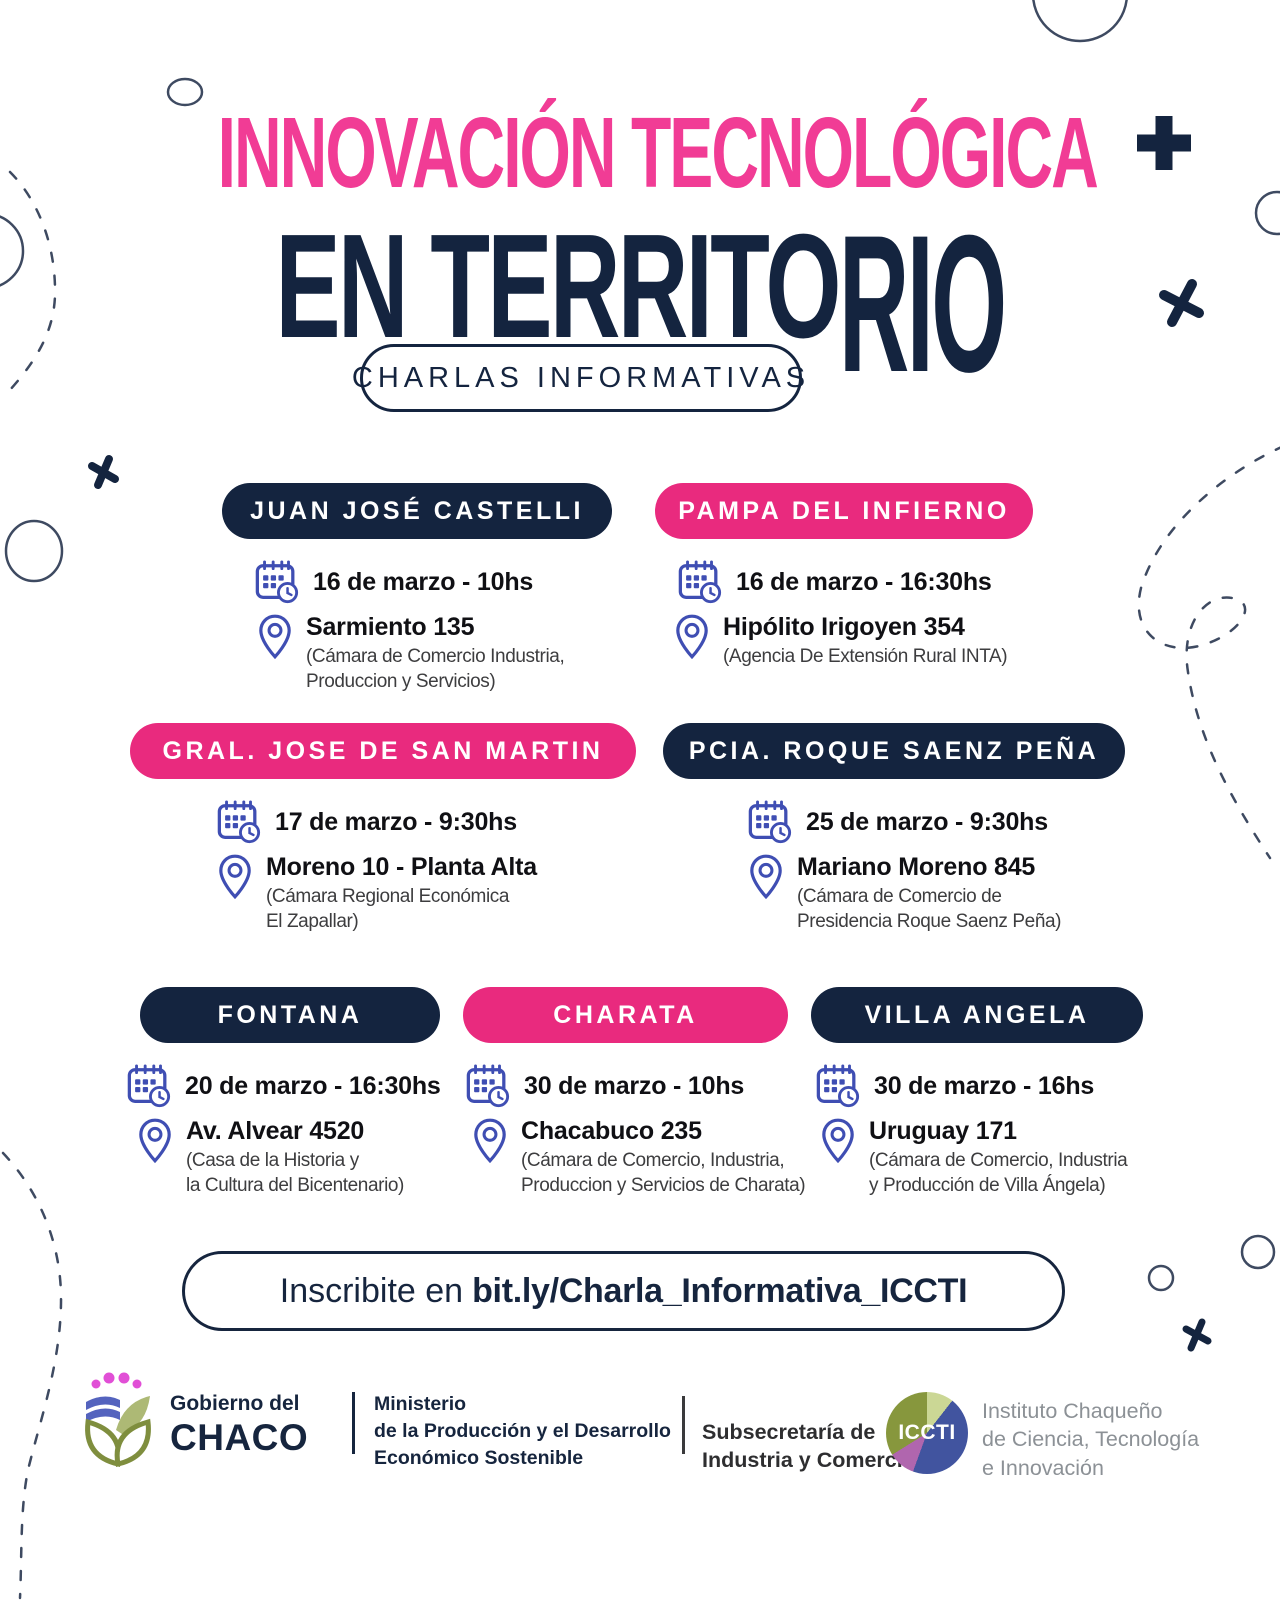 The width and height of the screenshot is (1280, 1600). I want to click on gov-big-label: CHACO, so click(239, 1437).